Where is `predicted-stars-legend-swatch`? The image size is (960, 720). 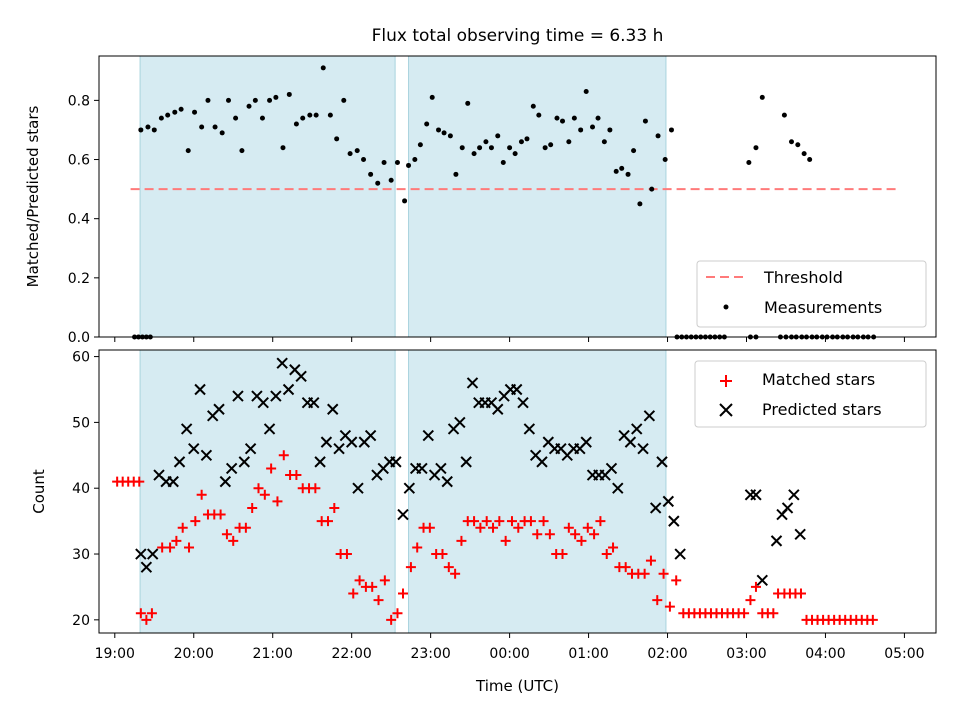
predicted-stars-legend-swatch is located at coordinates (726, 410).